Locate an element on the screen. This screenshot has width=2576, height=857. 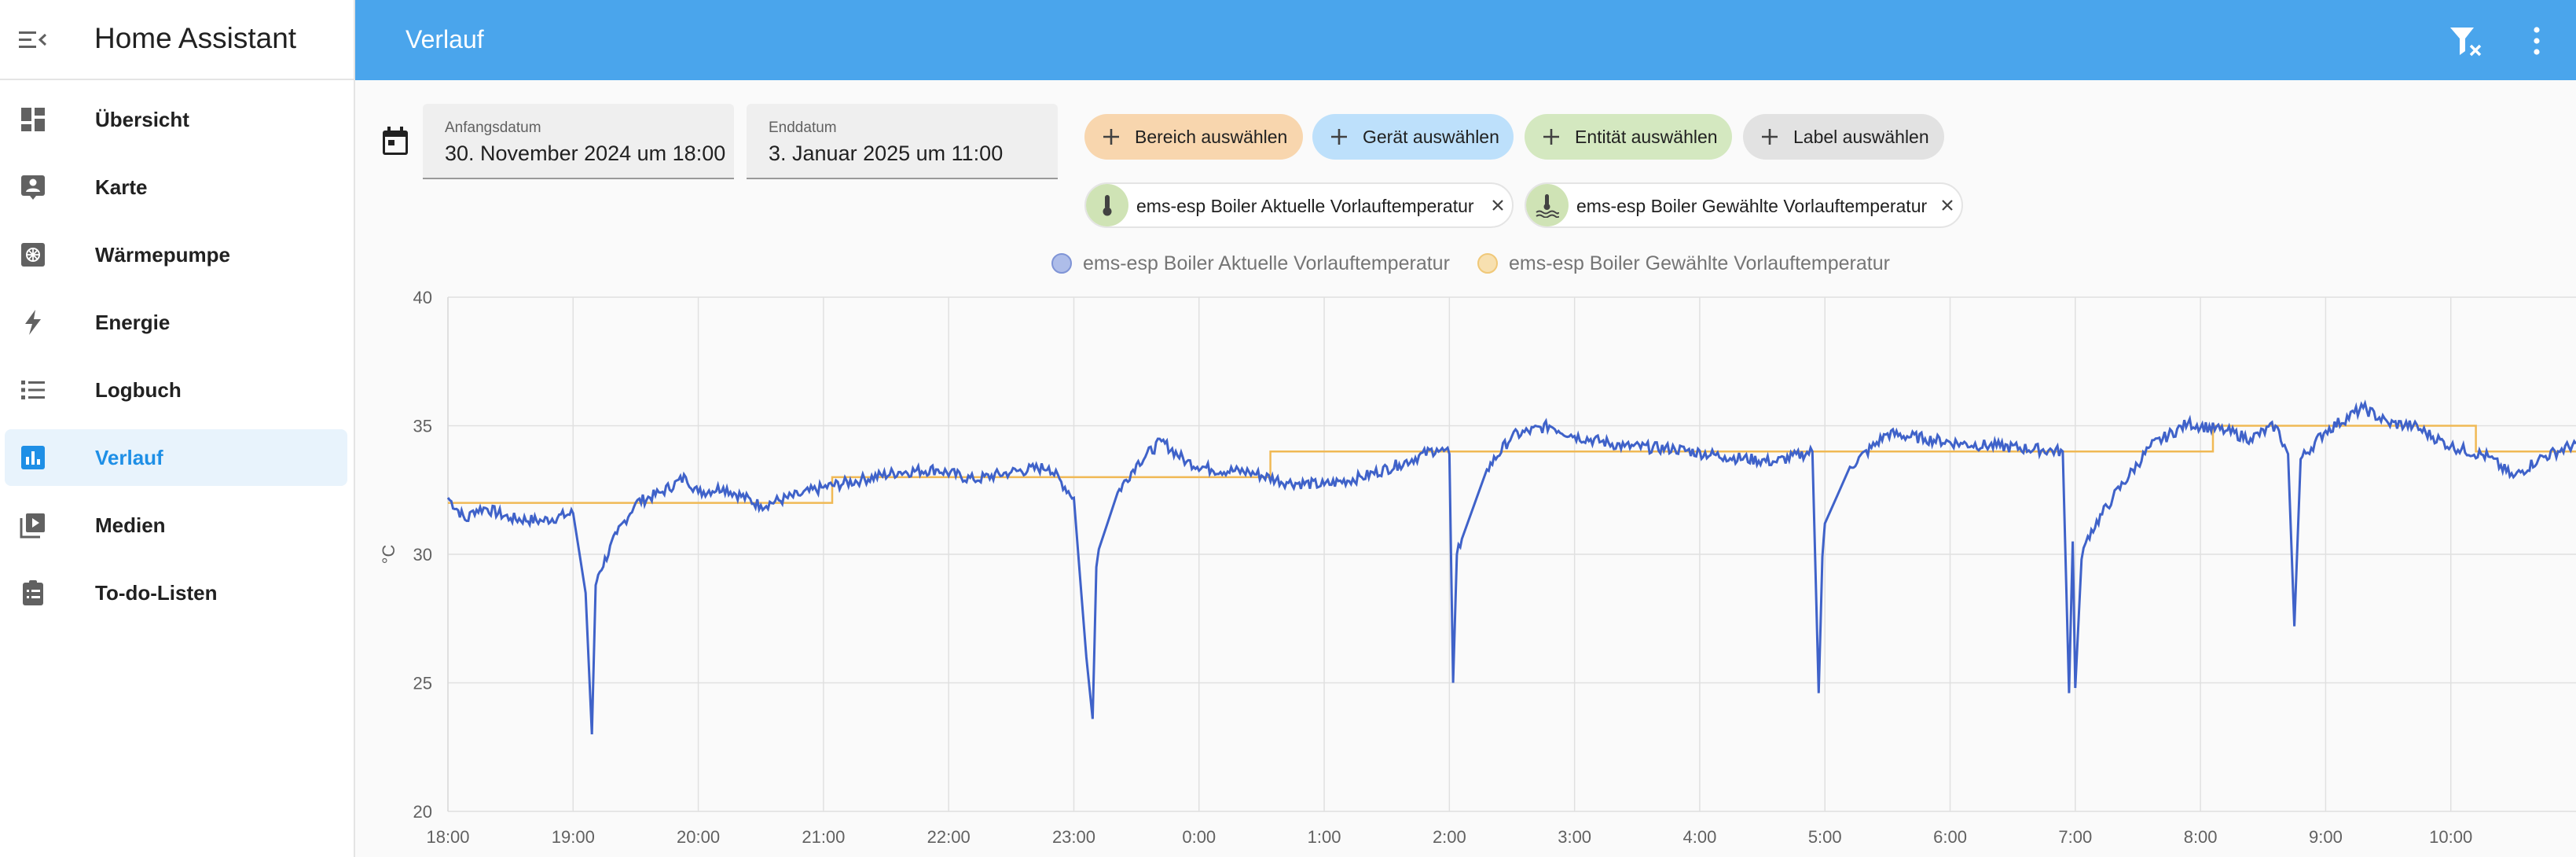
y-tick-label: 40 is located at coordinates (422, 297).